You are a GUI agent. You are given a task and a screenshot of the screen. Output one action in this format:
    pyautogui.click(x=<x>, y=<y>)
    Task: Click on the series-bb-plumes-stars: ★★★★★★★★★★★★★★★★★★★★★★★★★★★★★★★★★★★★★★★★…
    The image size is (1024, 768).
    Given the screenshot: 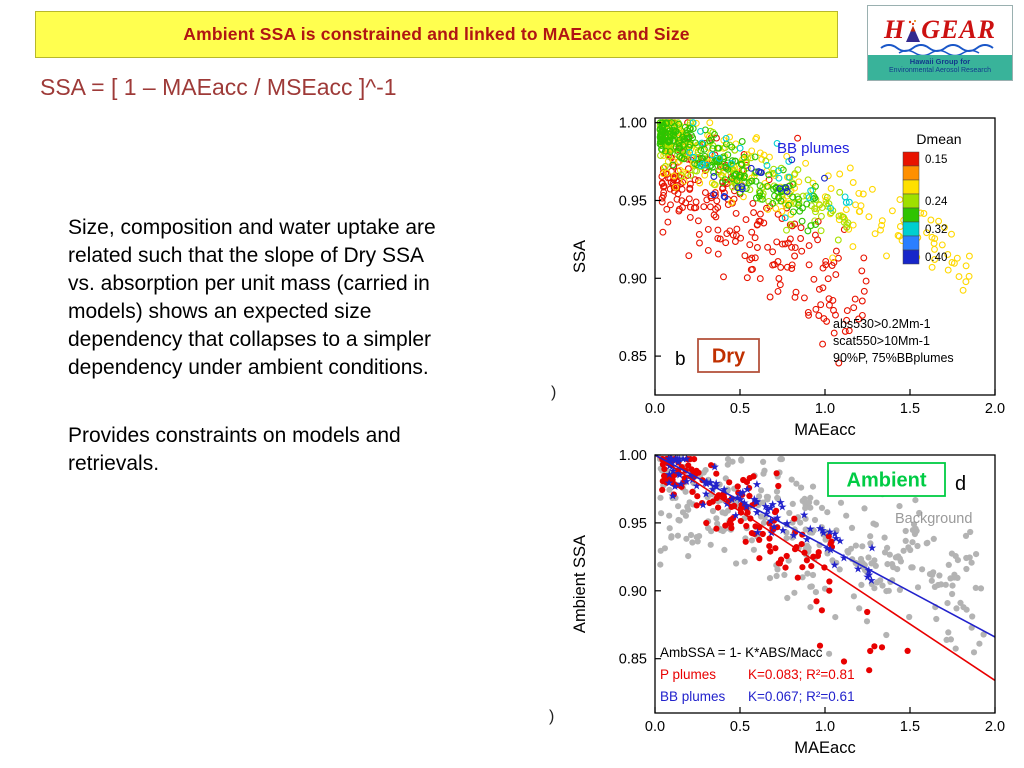 What is the action you would take?
    pyautogui.click(x=770, y=520)
    